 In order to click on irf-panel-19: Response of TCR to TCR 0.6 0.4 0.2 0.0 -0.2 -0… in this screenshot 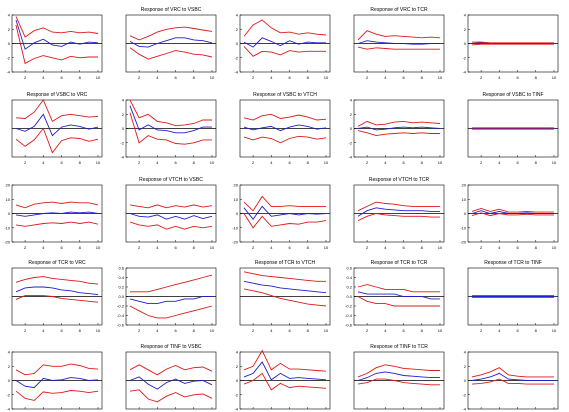, I will do `click(395, 296)`.